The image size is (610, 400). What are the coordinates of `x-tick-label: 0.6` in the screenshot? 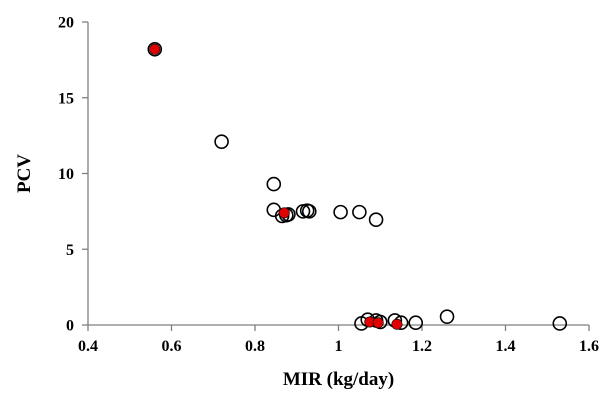 It's located at (172, 346).